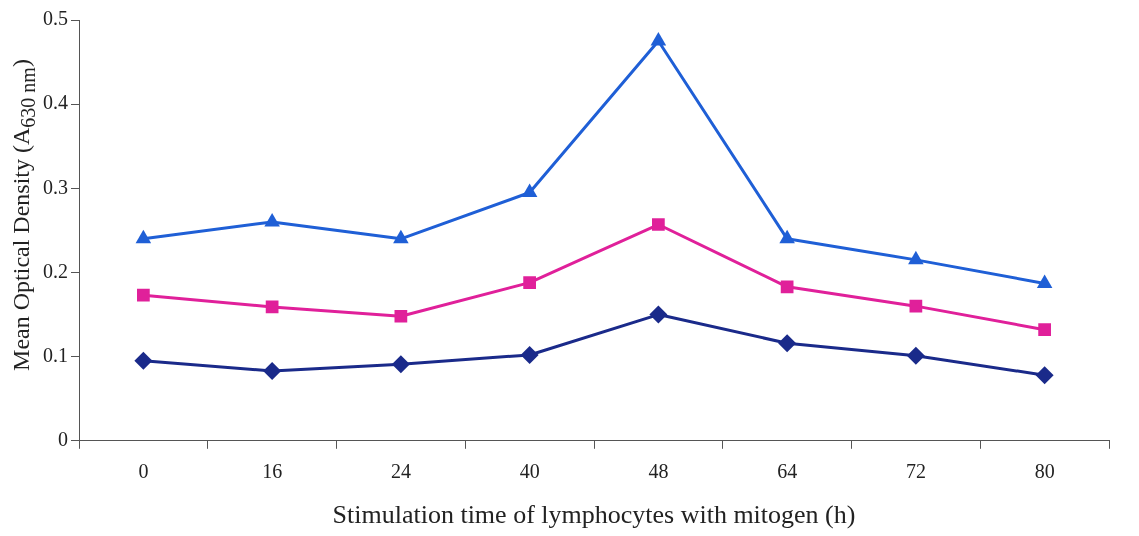 This screenshot has height=536, width=1139. Describe the element at coordinates (787, 471) in the screenshot. I see `x-tick-label: 64` at that location.